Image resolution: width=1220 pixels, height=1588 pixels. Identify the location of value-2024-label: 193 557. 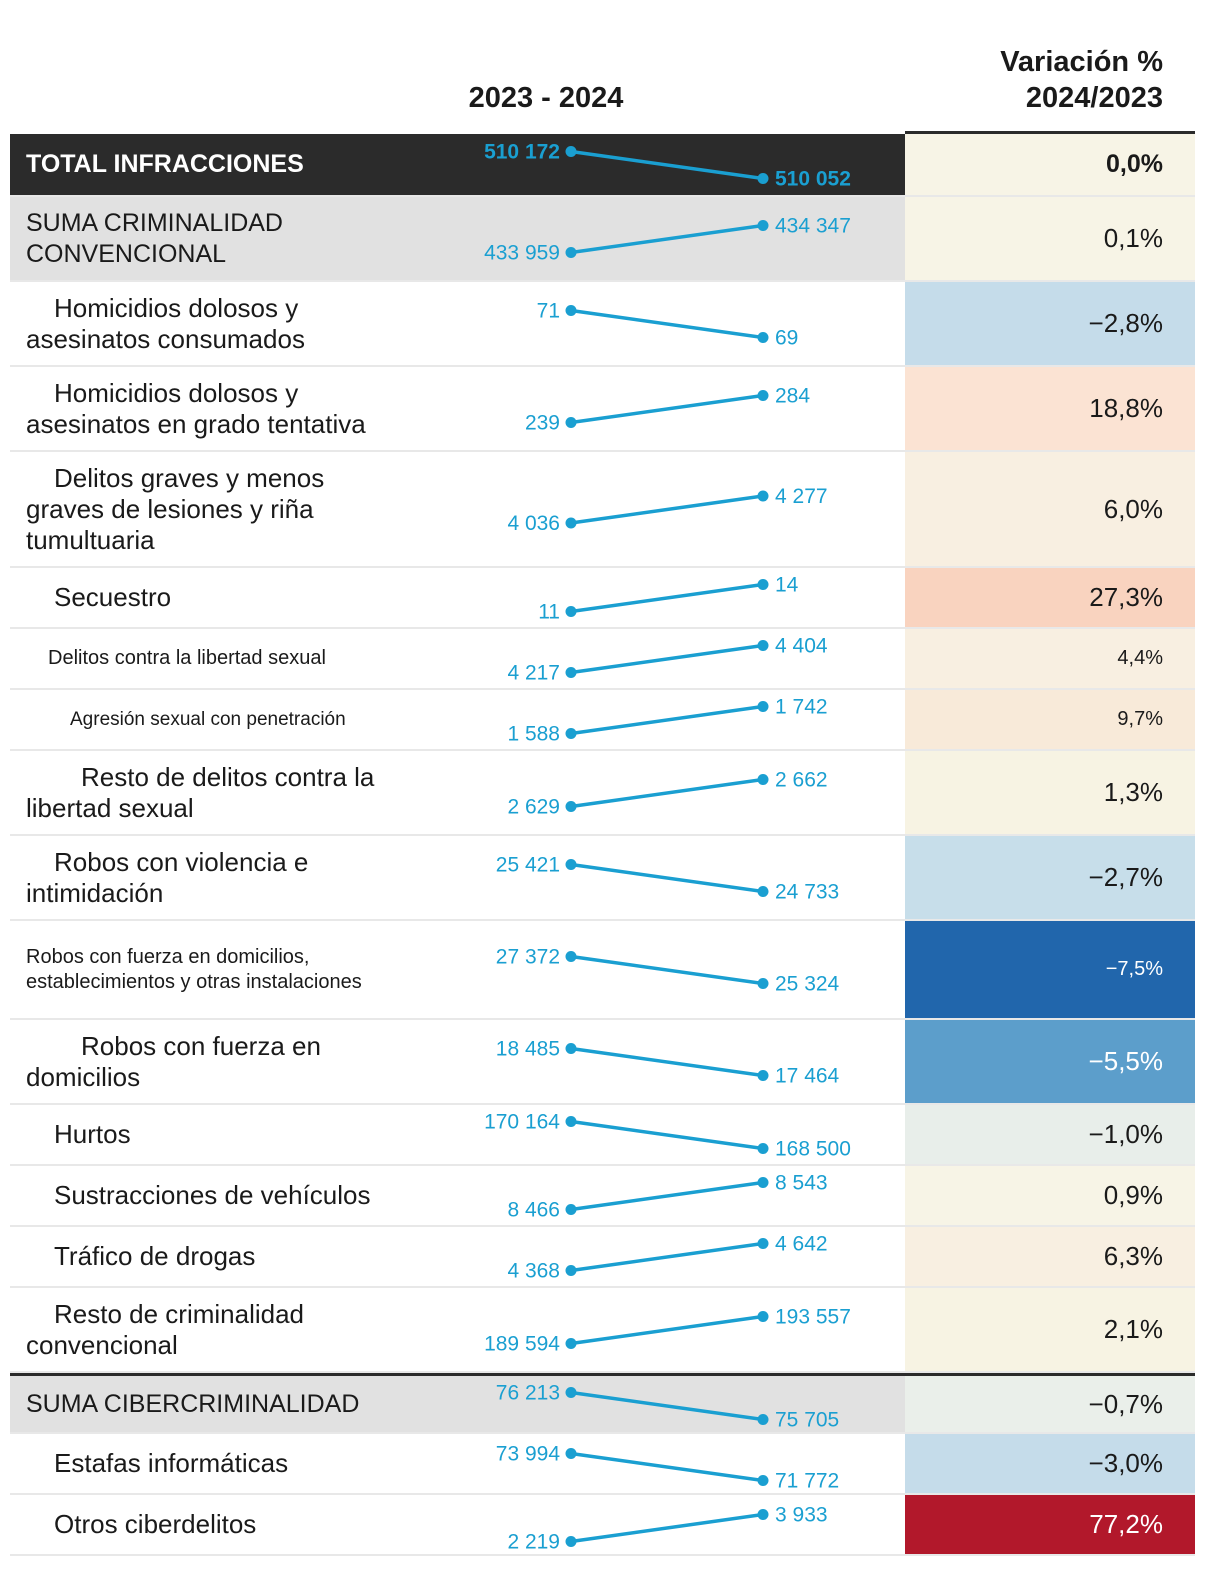
(813, 1317).